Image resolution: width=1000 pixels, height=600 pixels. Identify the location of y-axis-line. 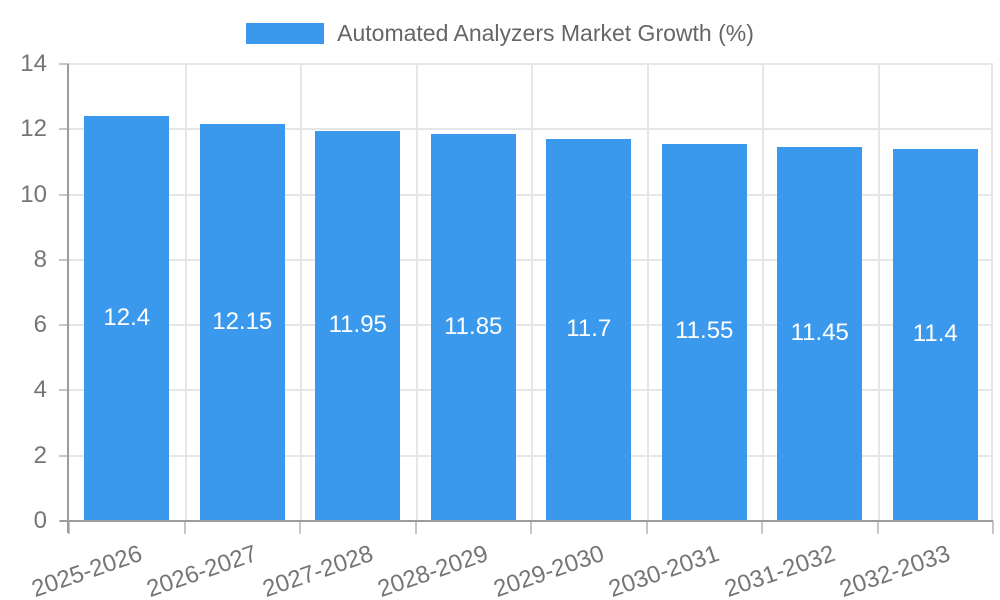
(68, 298).